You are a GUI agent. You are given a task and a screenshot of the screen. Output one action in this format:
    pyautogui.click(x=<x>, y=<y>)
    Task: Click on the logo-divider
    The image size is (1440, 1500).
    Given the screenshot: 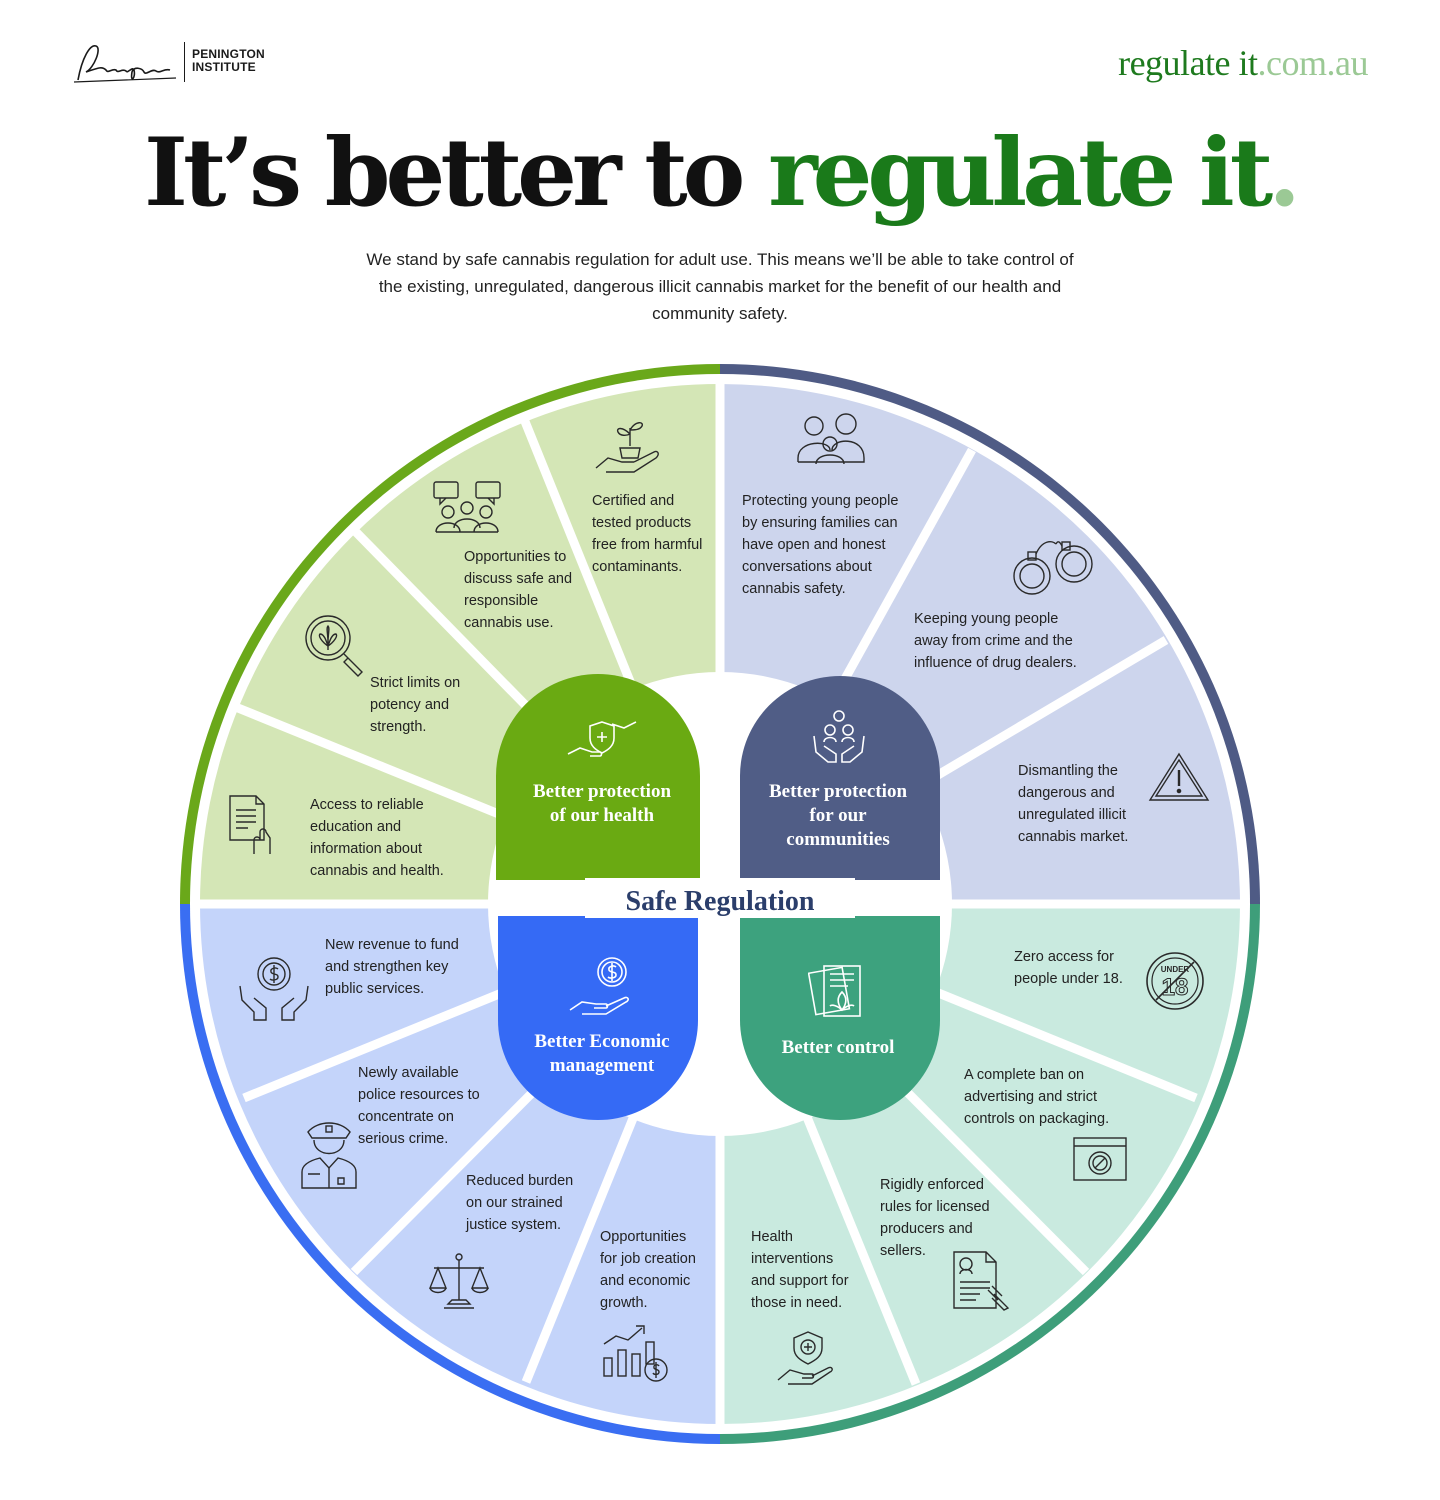 What is the action you would take?
    pyautogui.click(x=184, y=62)
    